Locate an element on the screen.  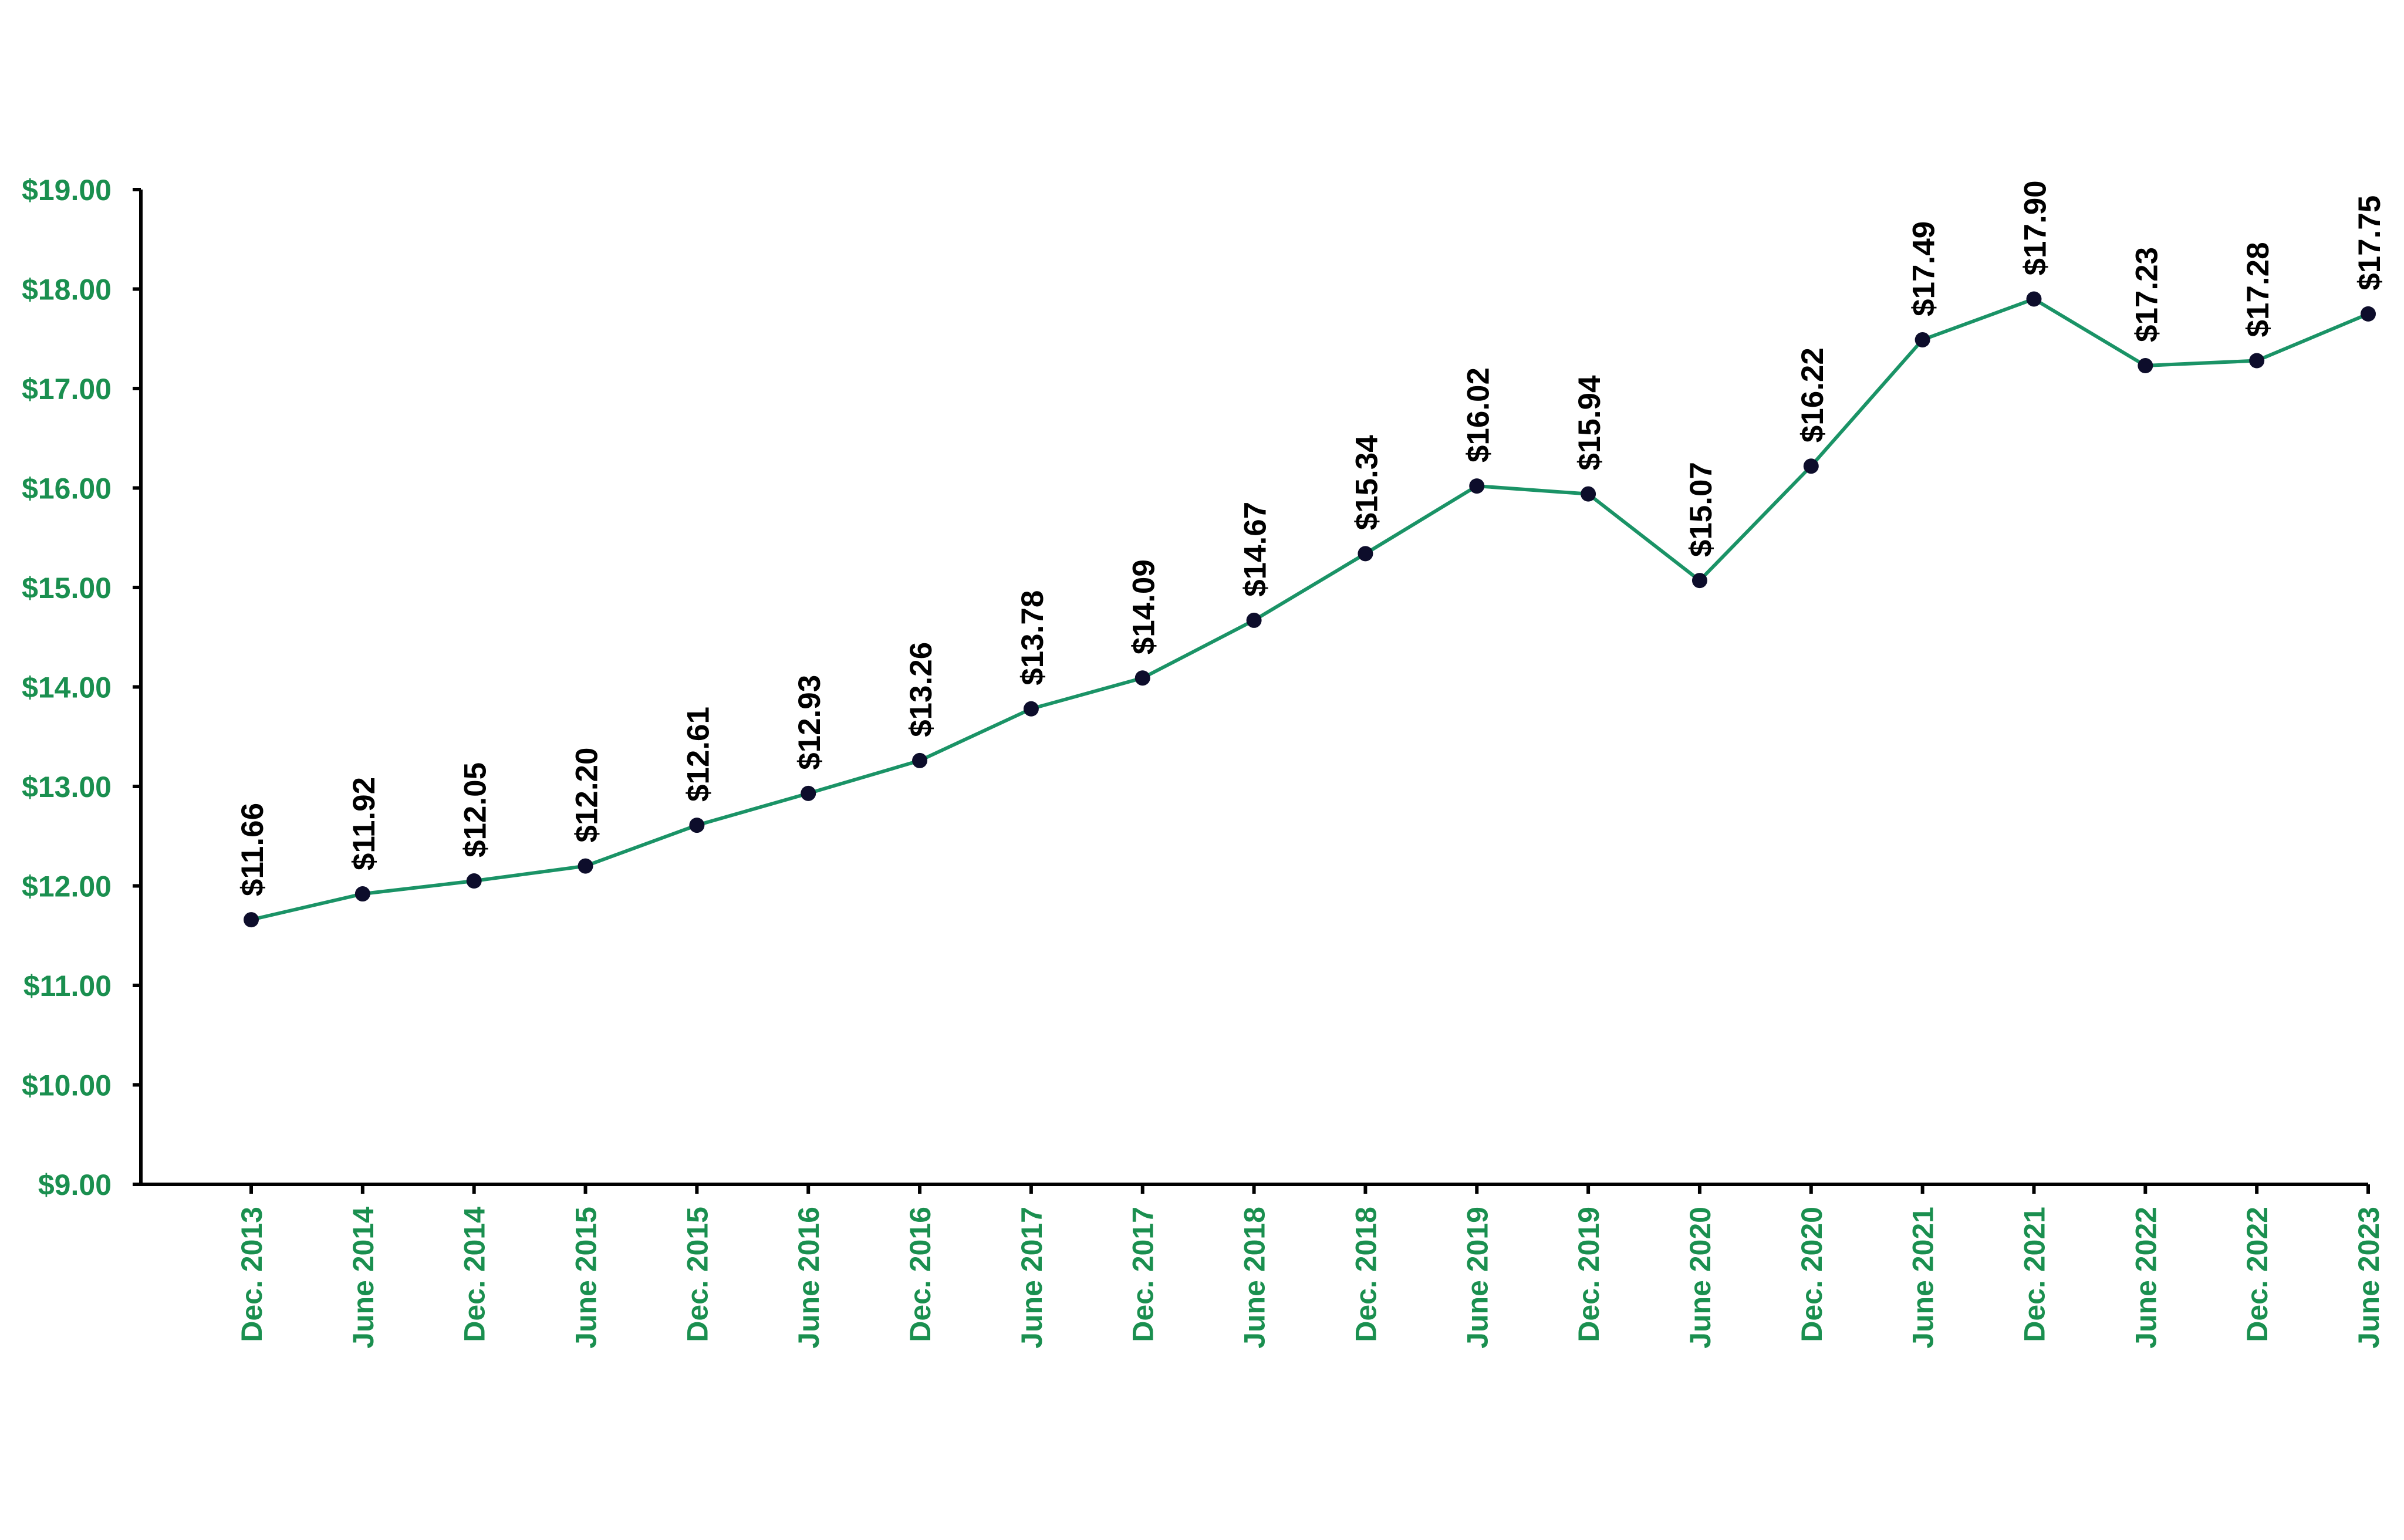
y-tick-label: $19.00 is located at coordinates (67, 190).